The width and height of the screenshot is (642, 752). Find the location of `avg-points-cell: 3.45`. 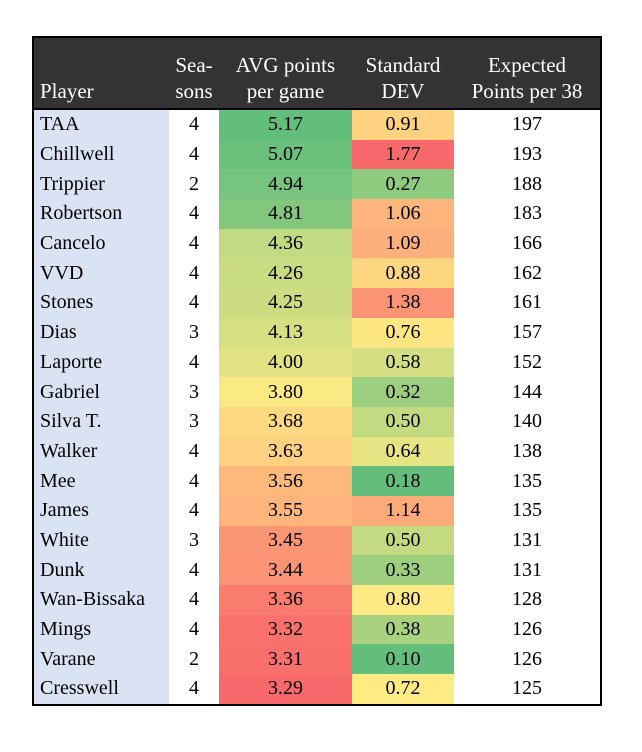

avg-points-cell: 3.45 is located at coordinates (285, 540).